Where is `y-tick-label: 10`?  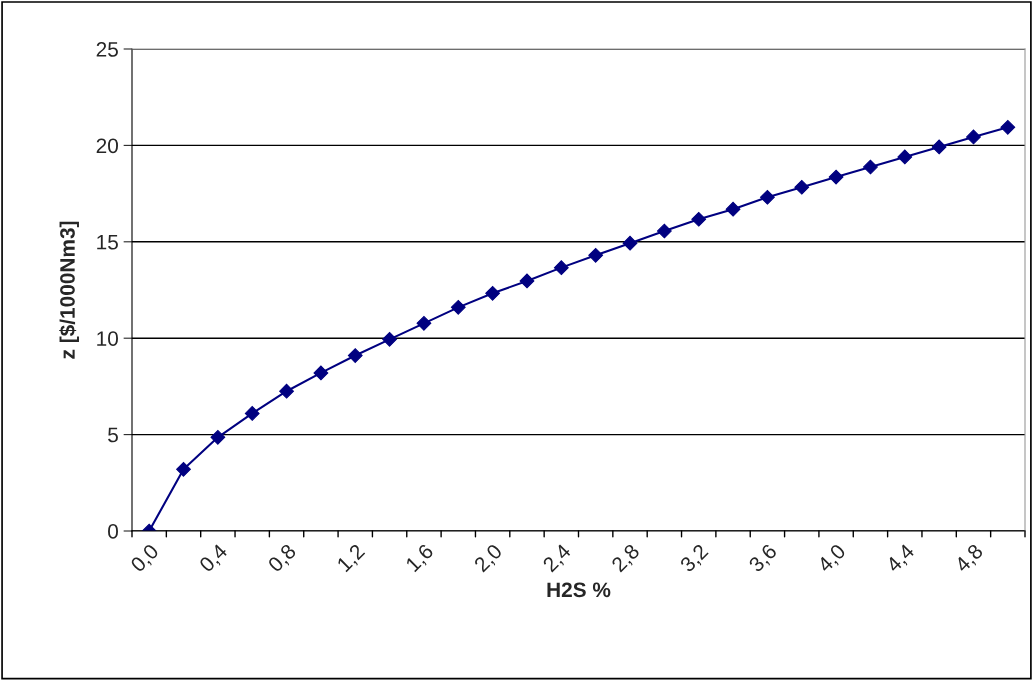
y-tick-label: 10 is located at coordinates (107, 338).